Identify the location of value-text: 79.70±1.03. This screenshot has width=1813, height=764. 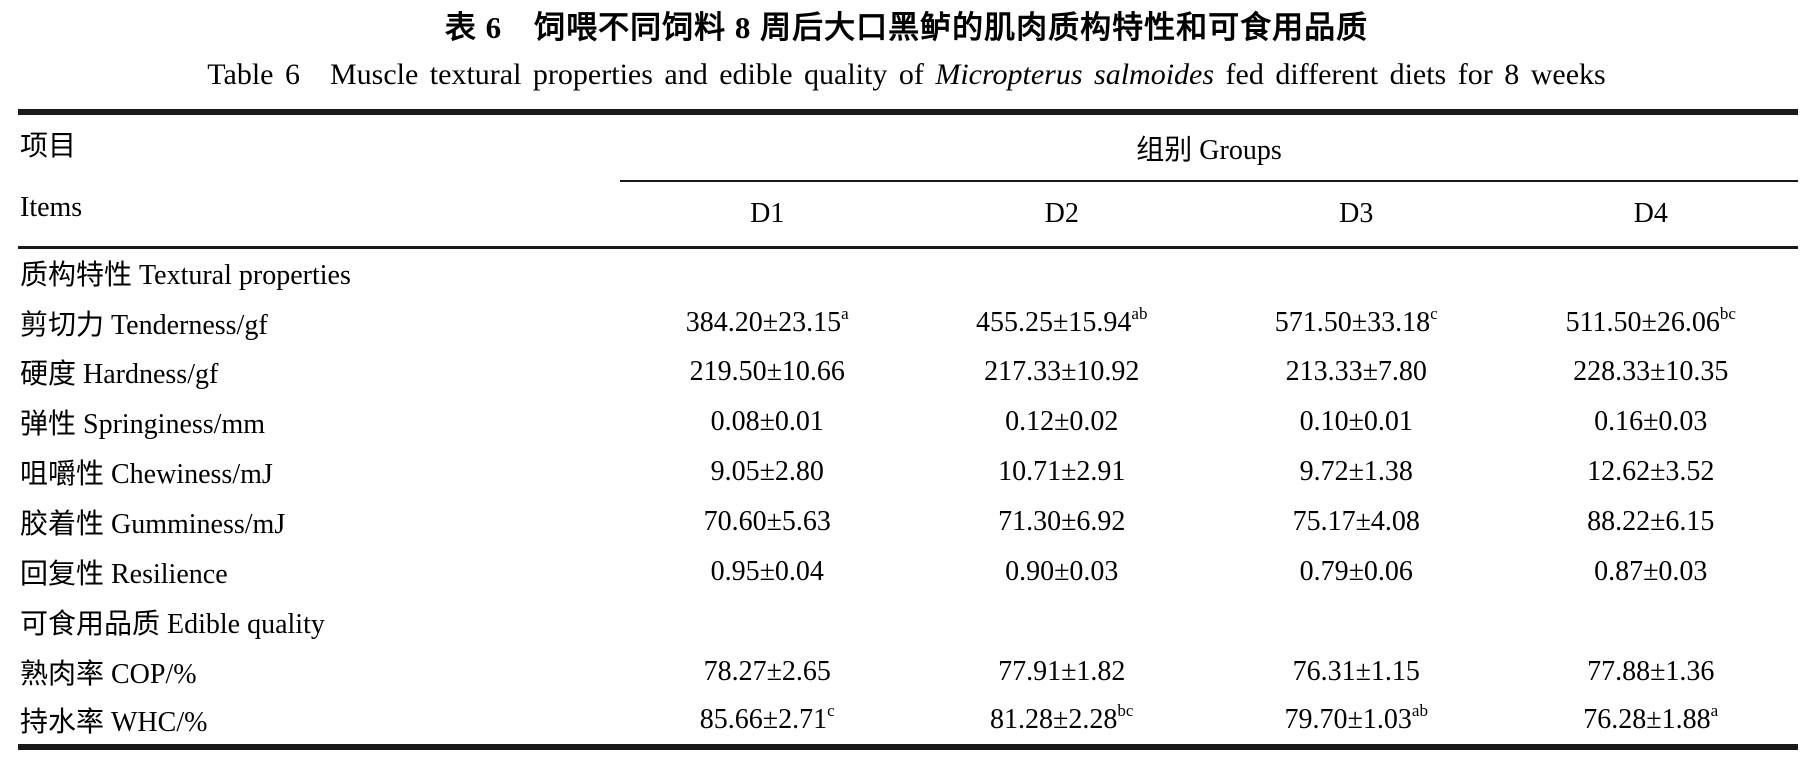
(1348, 720).